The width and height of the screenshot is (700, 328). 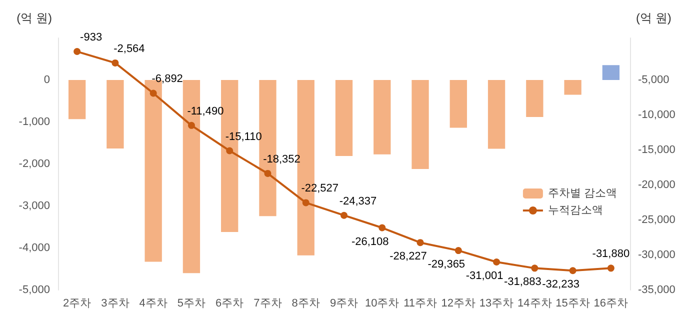 I want to click on data-label: -933, so click(x=91, y=38).